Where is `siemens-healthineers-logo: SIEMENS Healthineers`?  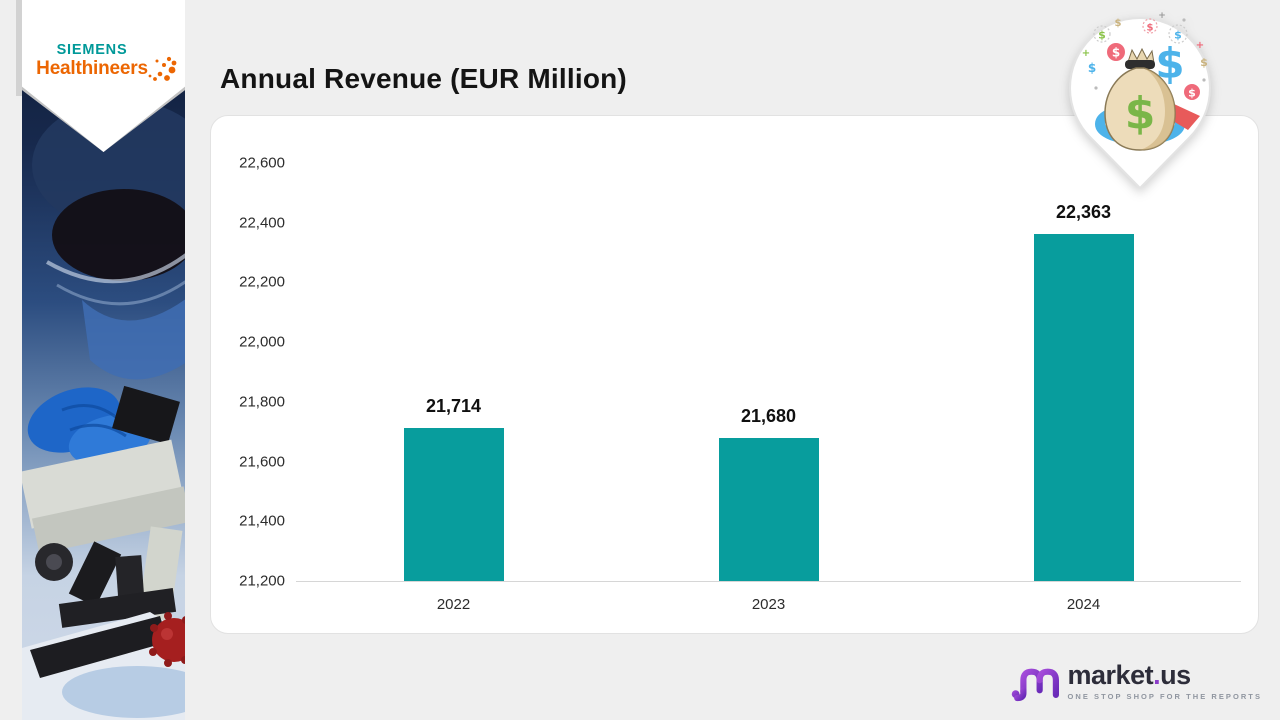 siemens-healthineers-logo: SIEMENS Healthineers is located at coordinates (92, 61).